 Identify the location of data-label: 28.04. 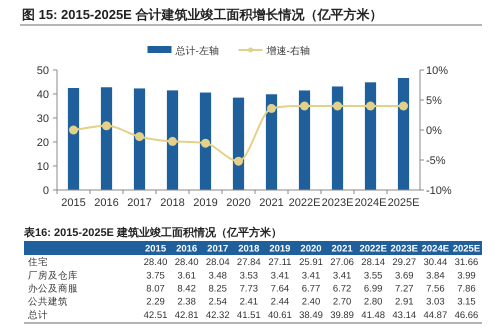
(218, 262).